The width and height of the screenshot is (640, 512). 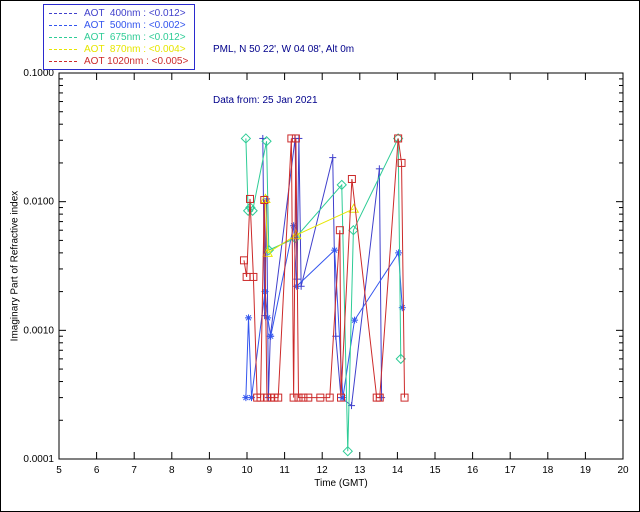 What do you see at coordinates (284, 49) in the screenshot?
I see `station-location: PML, N 50 22', W 04 08', Alt 0m` at bounding box center [284, 49].